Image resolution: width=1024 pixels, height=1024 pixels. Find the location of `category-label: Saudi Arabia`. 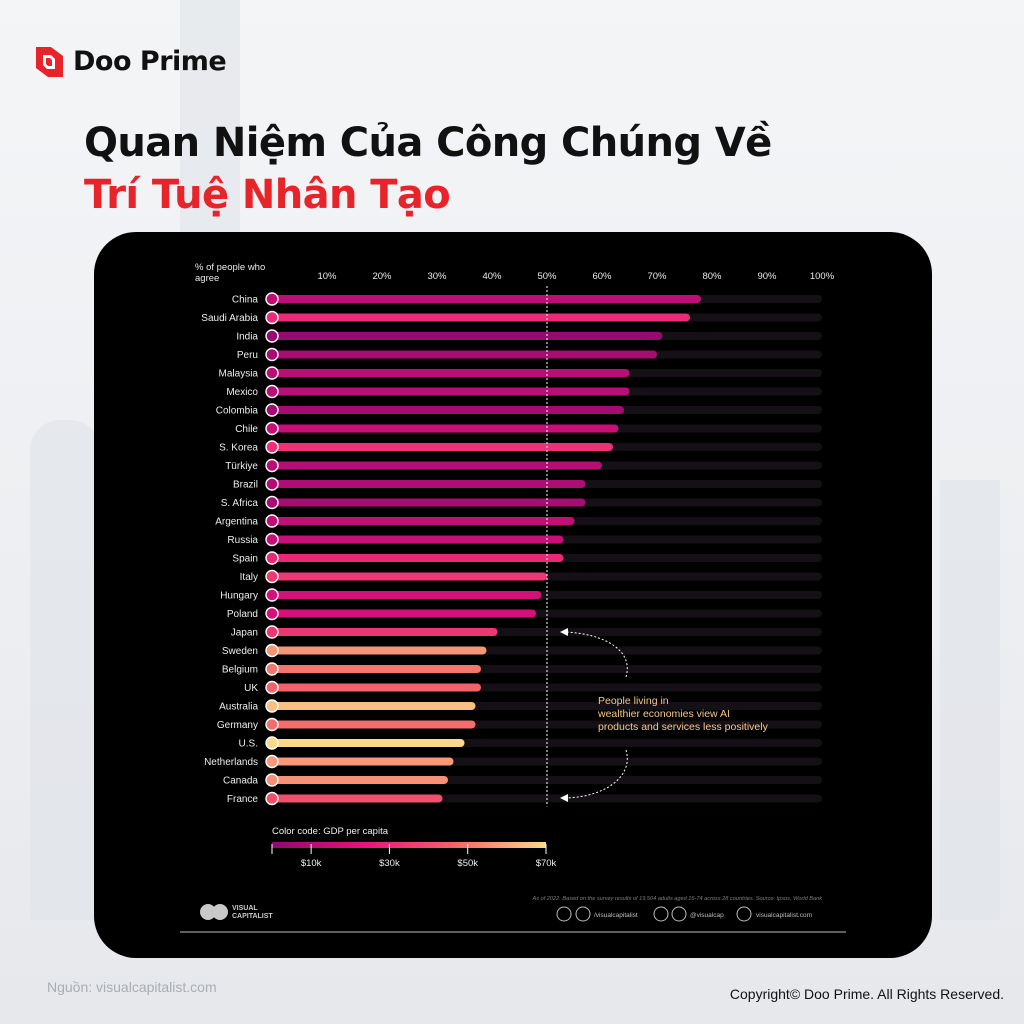

category-label: Saudi Arabia is located at coordinates (229, 318).